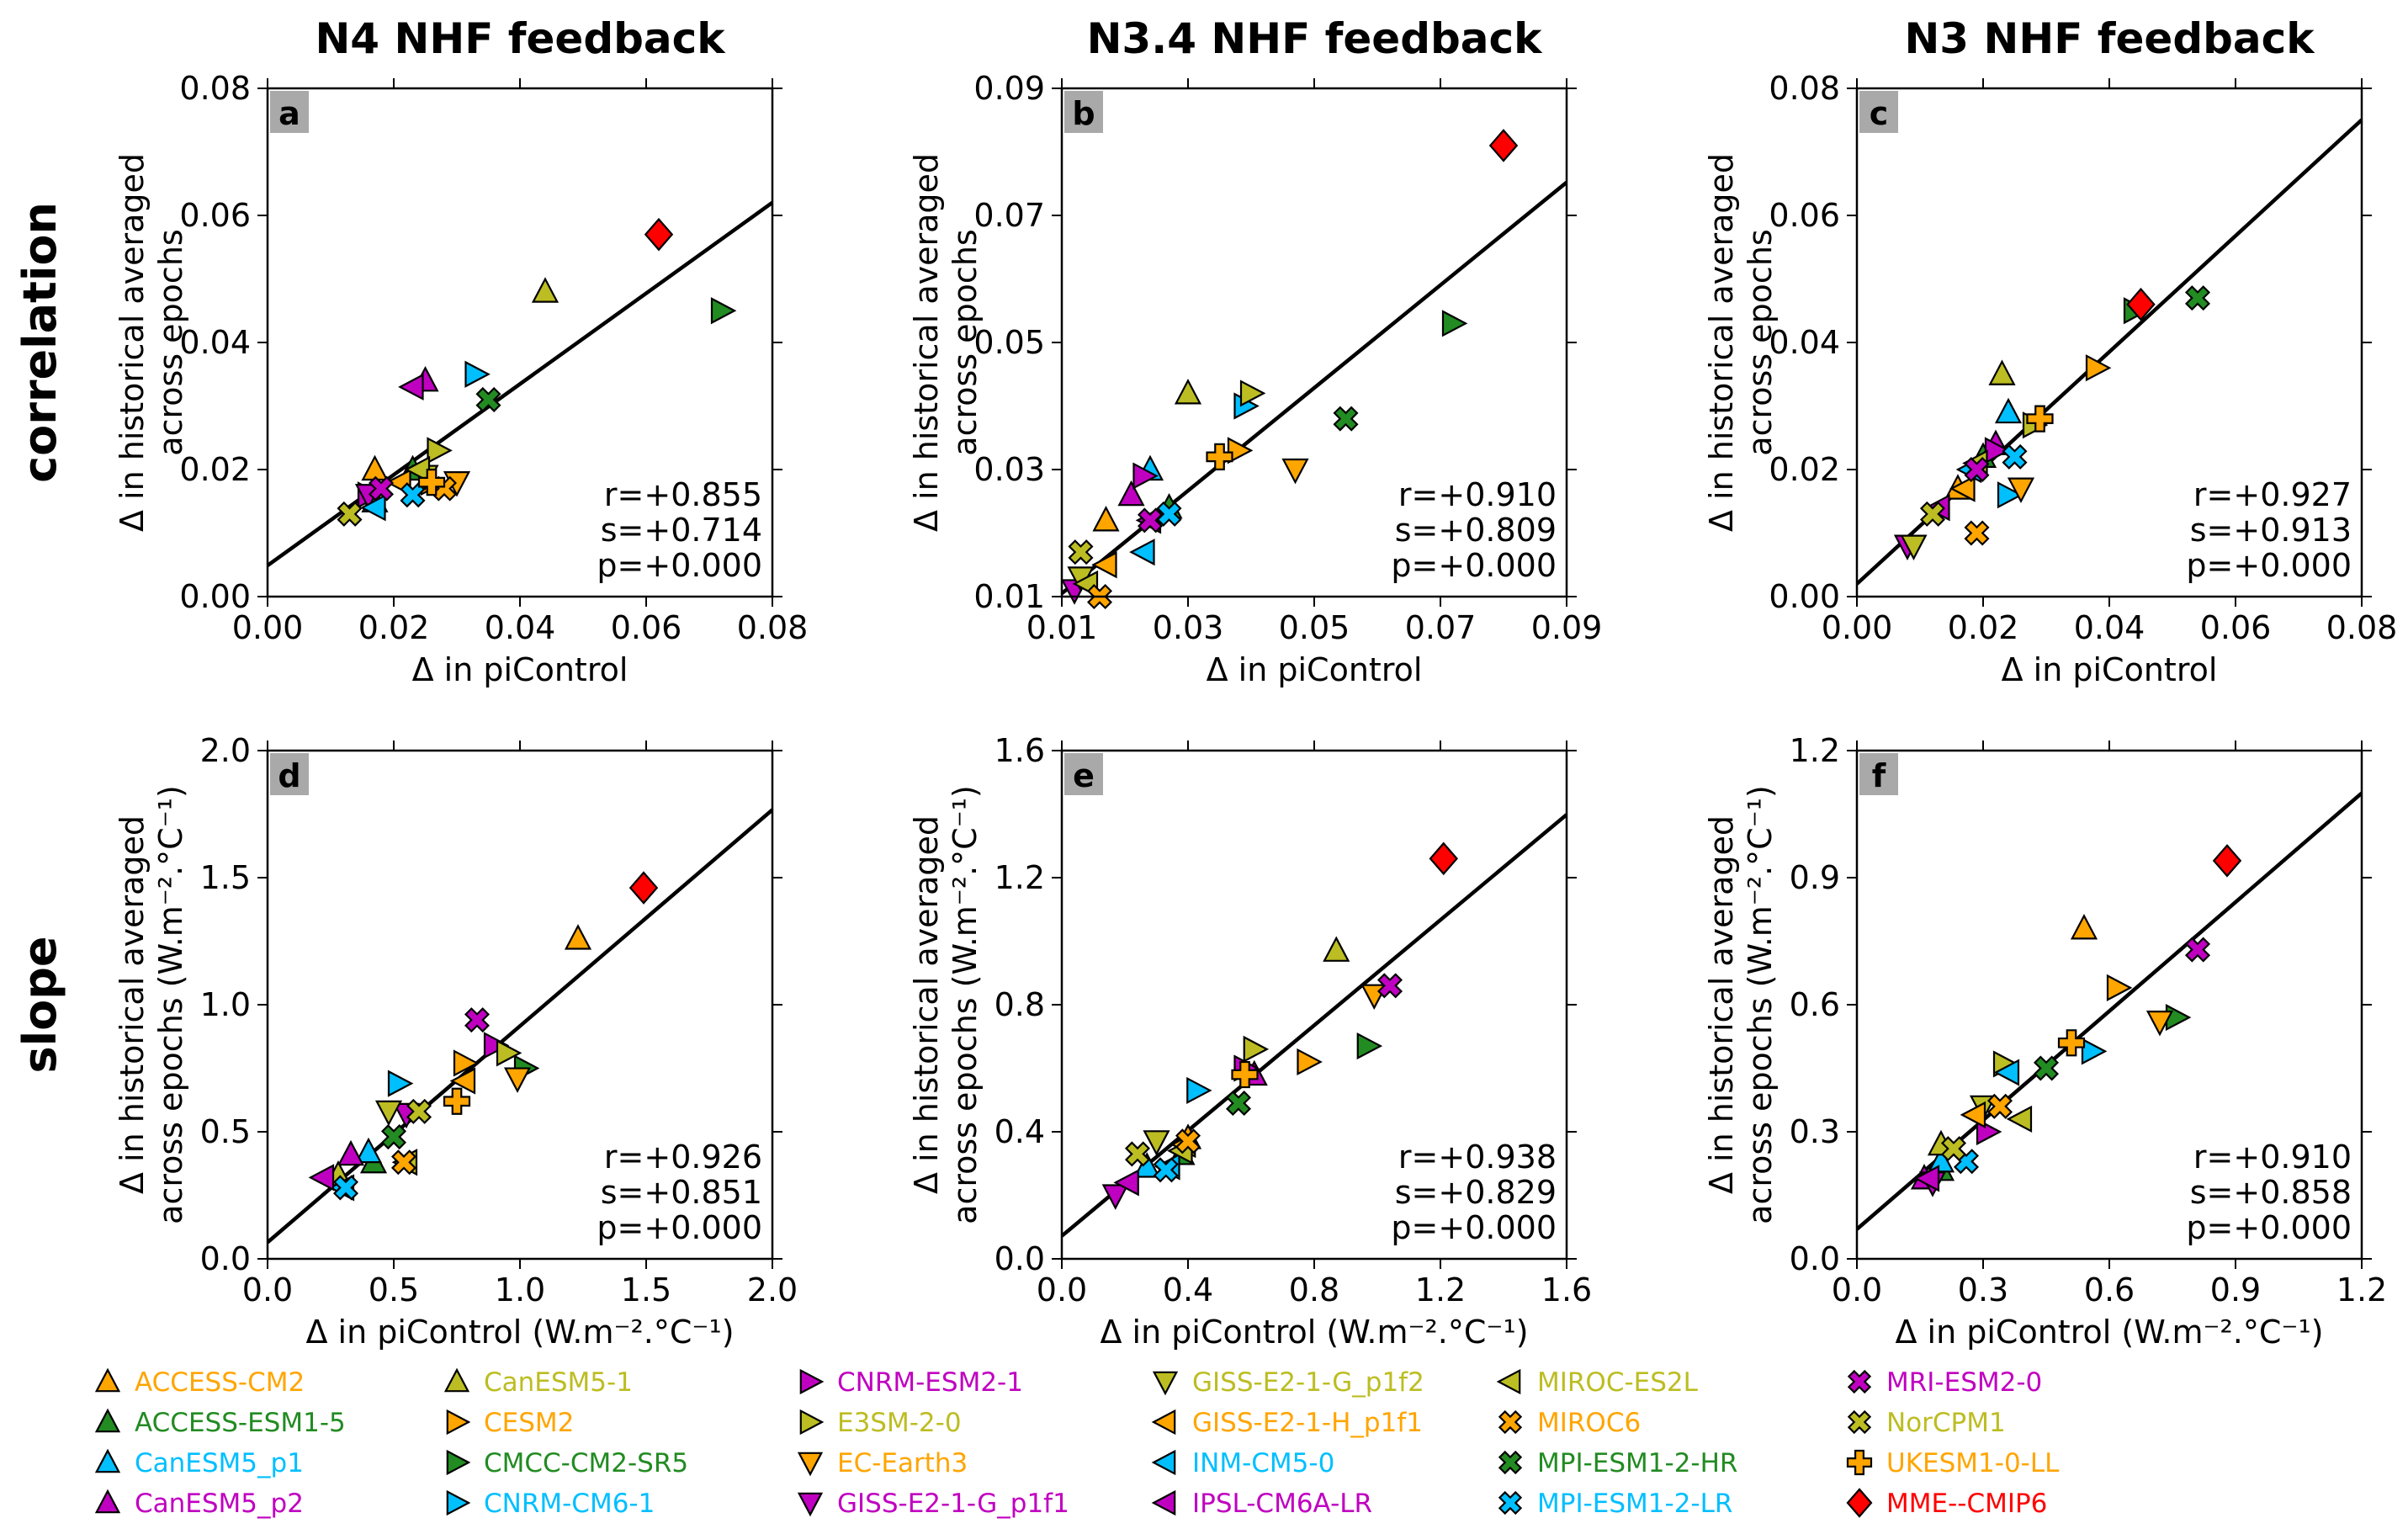 The image size is (2408, 1534). What do you see at coordinates (289, 113) in the screenshot?
I see `panel-label: a` at bounding box center [289, 113].